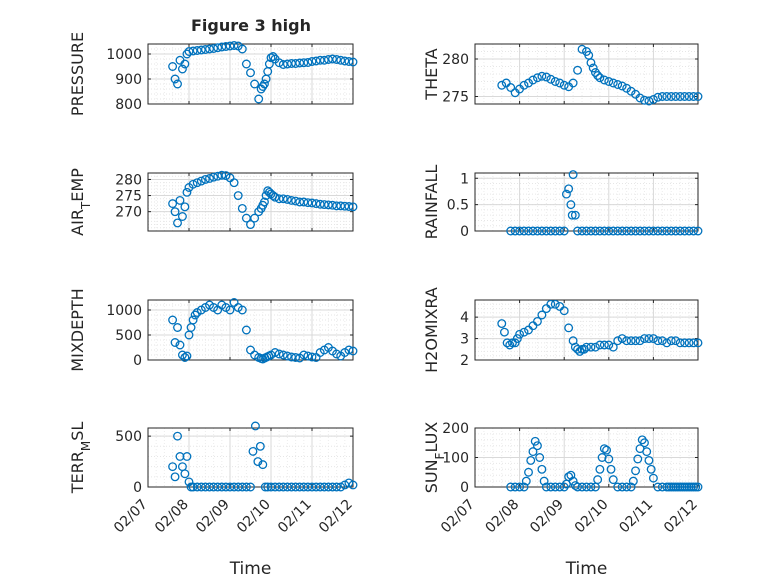 Image resolution: width=778 pixels, height=583 pixels. What do you see at coordinates (455, 429) in the screenshot?
I see `y-tick-label: 200` at bounding box center [455, 429].